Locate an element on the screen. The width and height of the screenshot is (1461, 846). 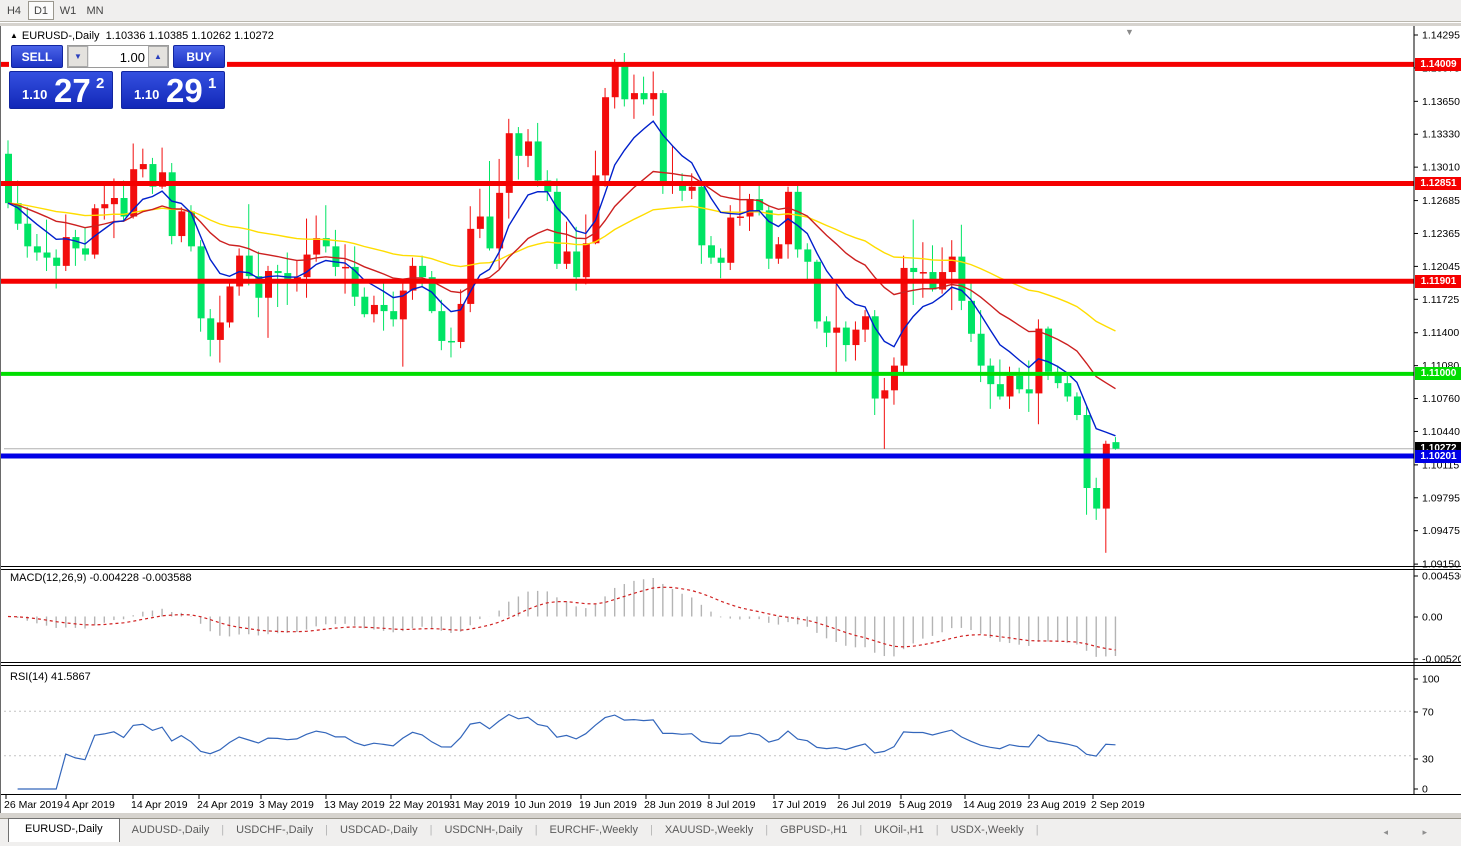
chart-tab-usdx: USDX-,Weekly is located at coordinates (987, 830).